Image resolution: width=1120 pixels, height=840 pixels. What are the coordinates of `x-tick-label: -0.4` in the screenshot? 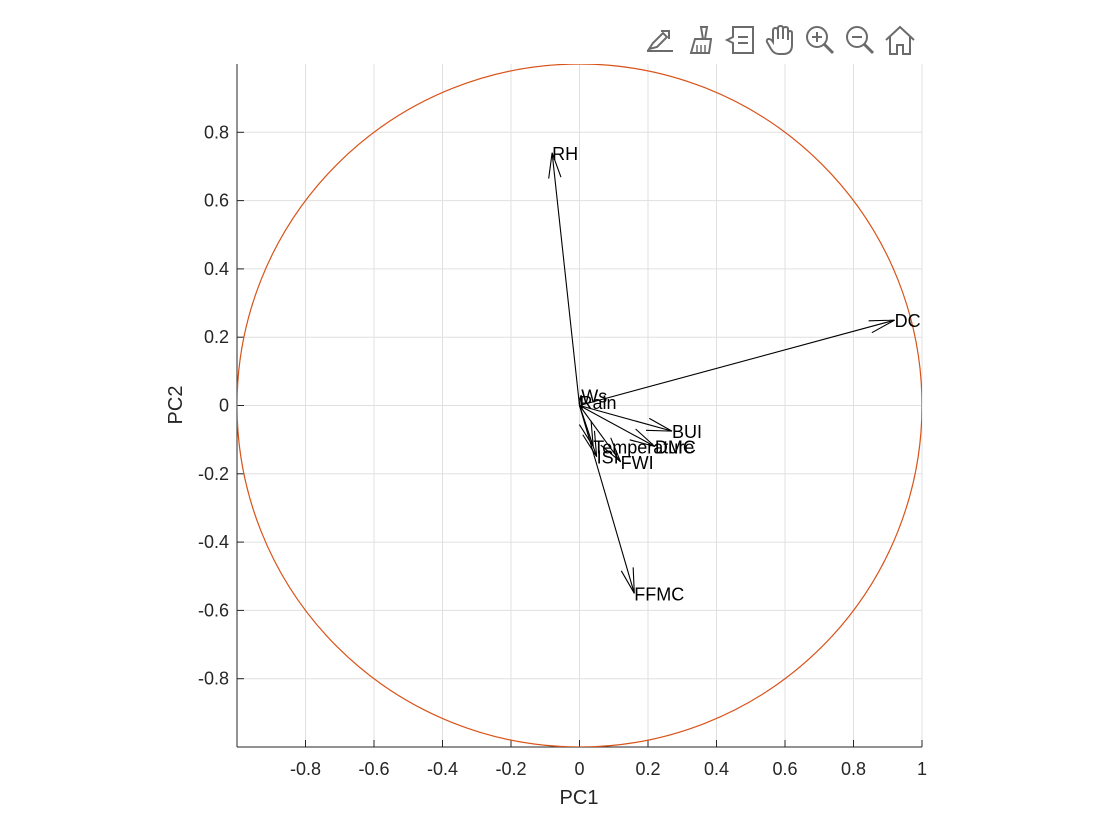 It's located at (442, 769).